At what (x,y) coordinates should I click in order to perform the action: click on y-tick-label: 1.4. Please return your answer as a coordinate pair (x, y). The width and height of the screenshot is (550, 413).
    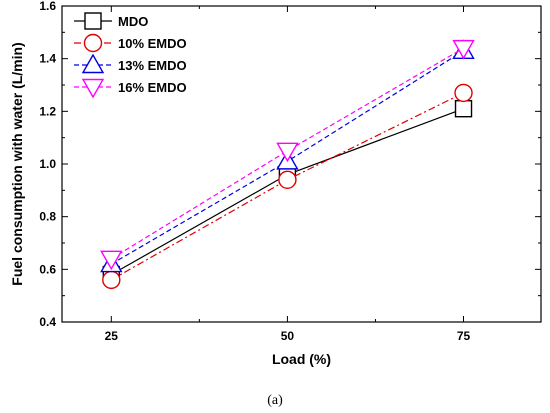
    Looking at the image, I should click on (47, 59).